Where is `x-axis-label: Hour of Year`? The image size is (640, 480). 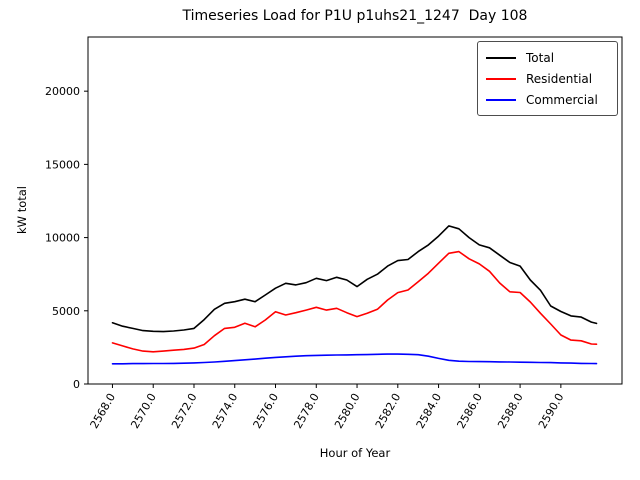 x-axis-label: Hour of Year is located at coordinates (355, 453).